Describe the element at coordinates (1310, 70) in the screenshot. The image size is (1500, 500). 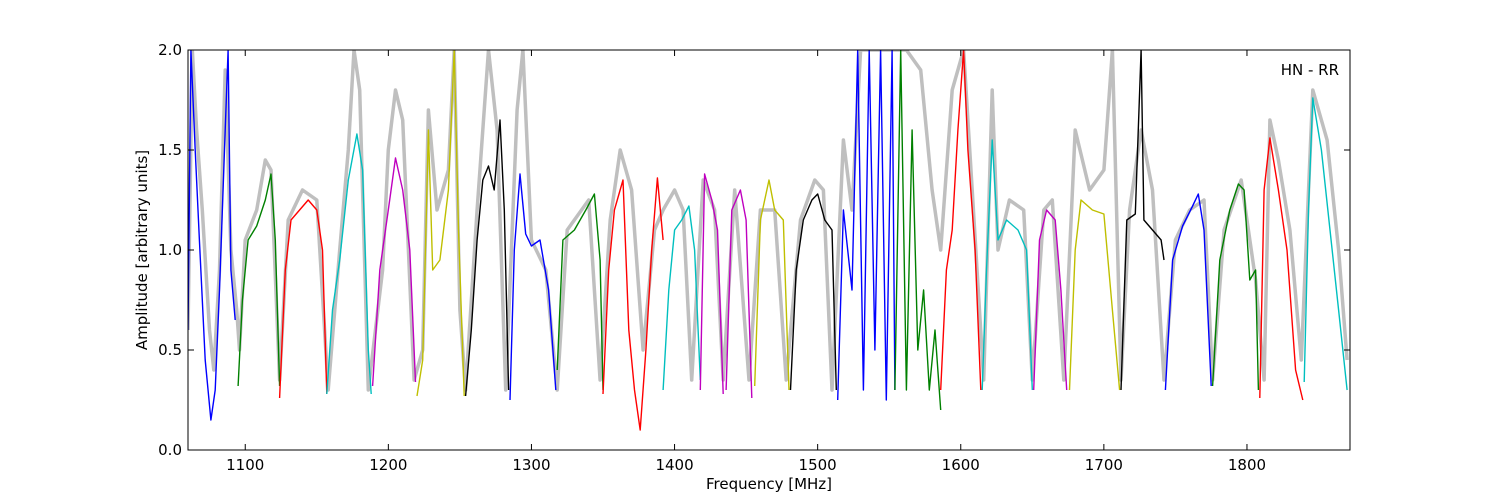
I see `chart-annotation: HN - RR` at that location.